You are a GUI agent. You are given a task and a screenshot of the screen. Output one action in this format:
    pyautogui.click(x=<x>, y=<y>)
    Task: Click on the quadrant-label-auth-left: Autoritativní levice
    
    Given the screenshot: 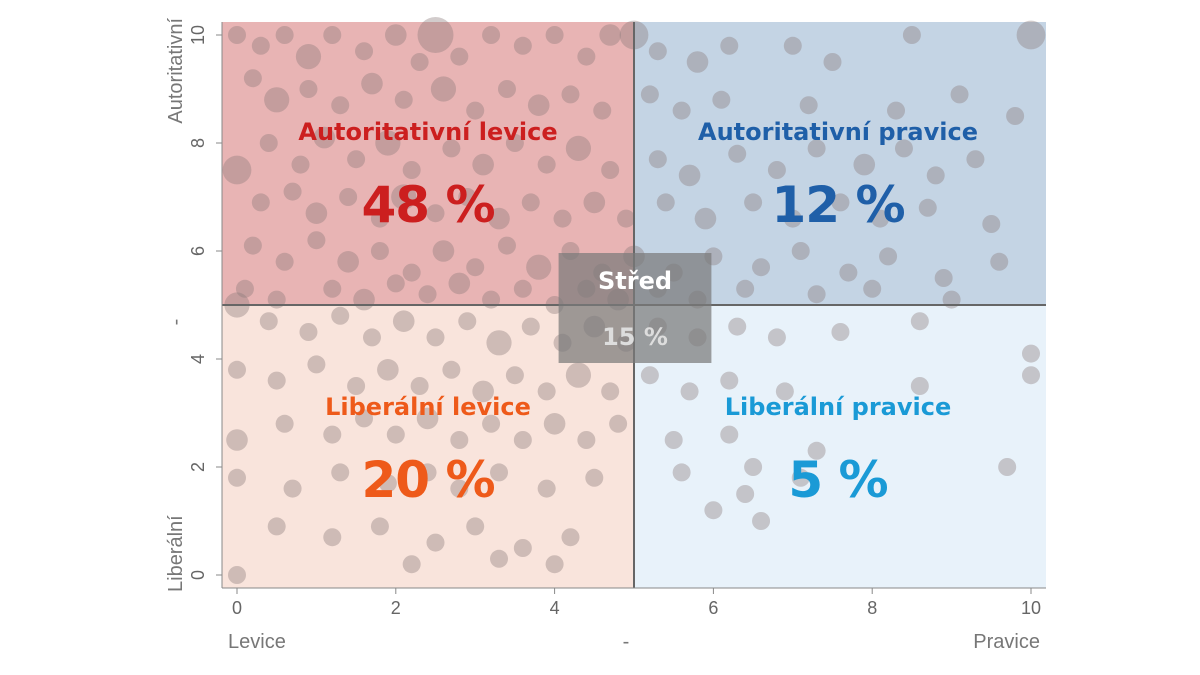 What is the action you would take?
    pyautogui.click(x=427, y=132)
    